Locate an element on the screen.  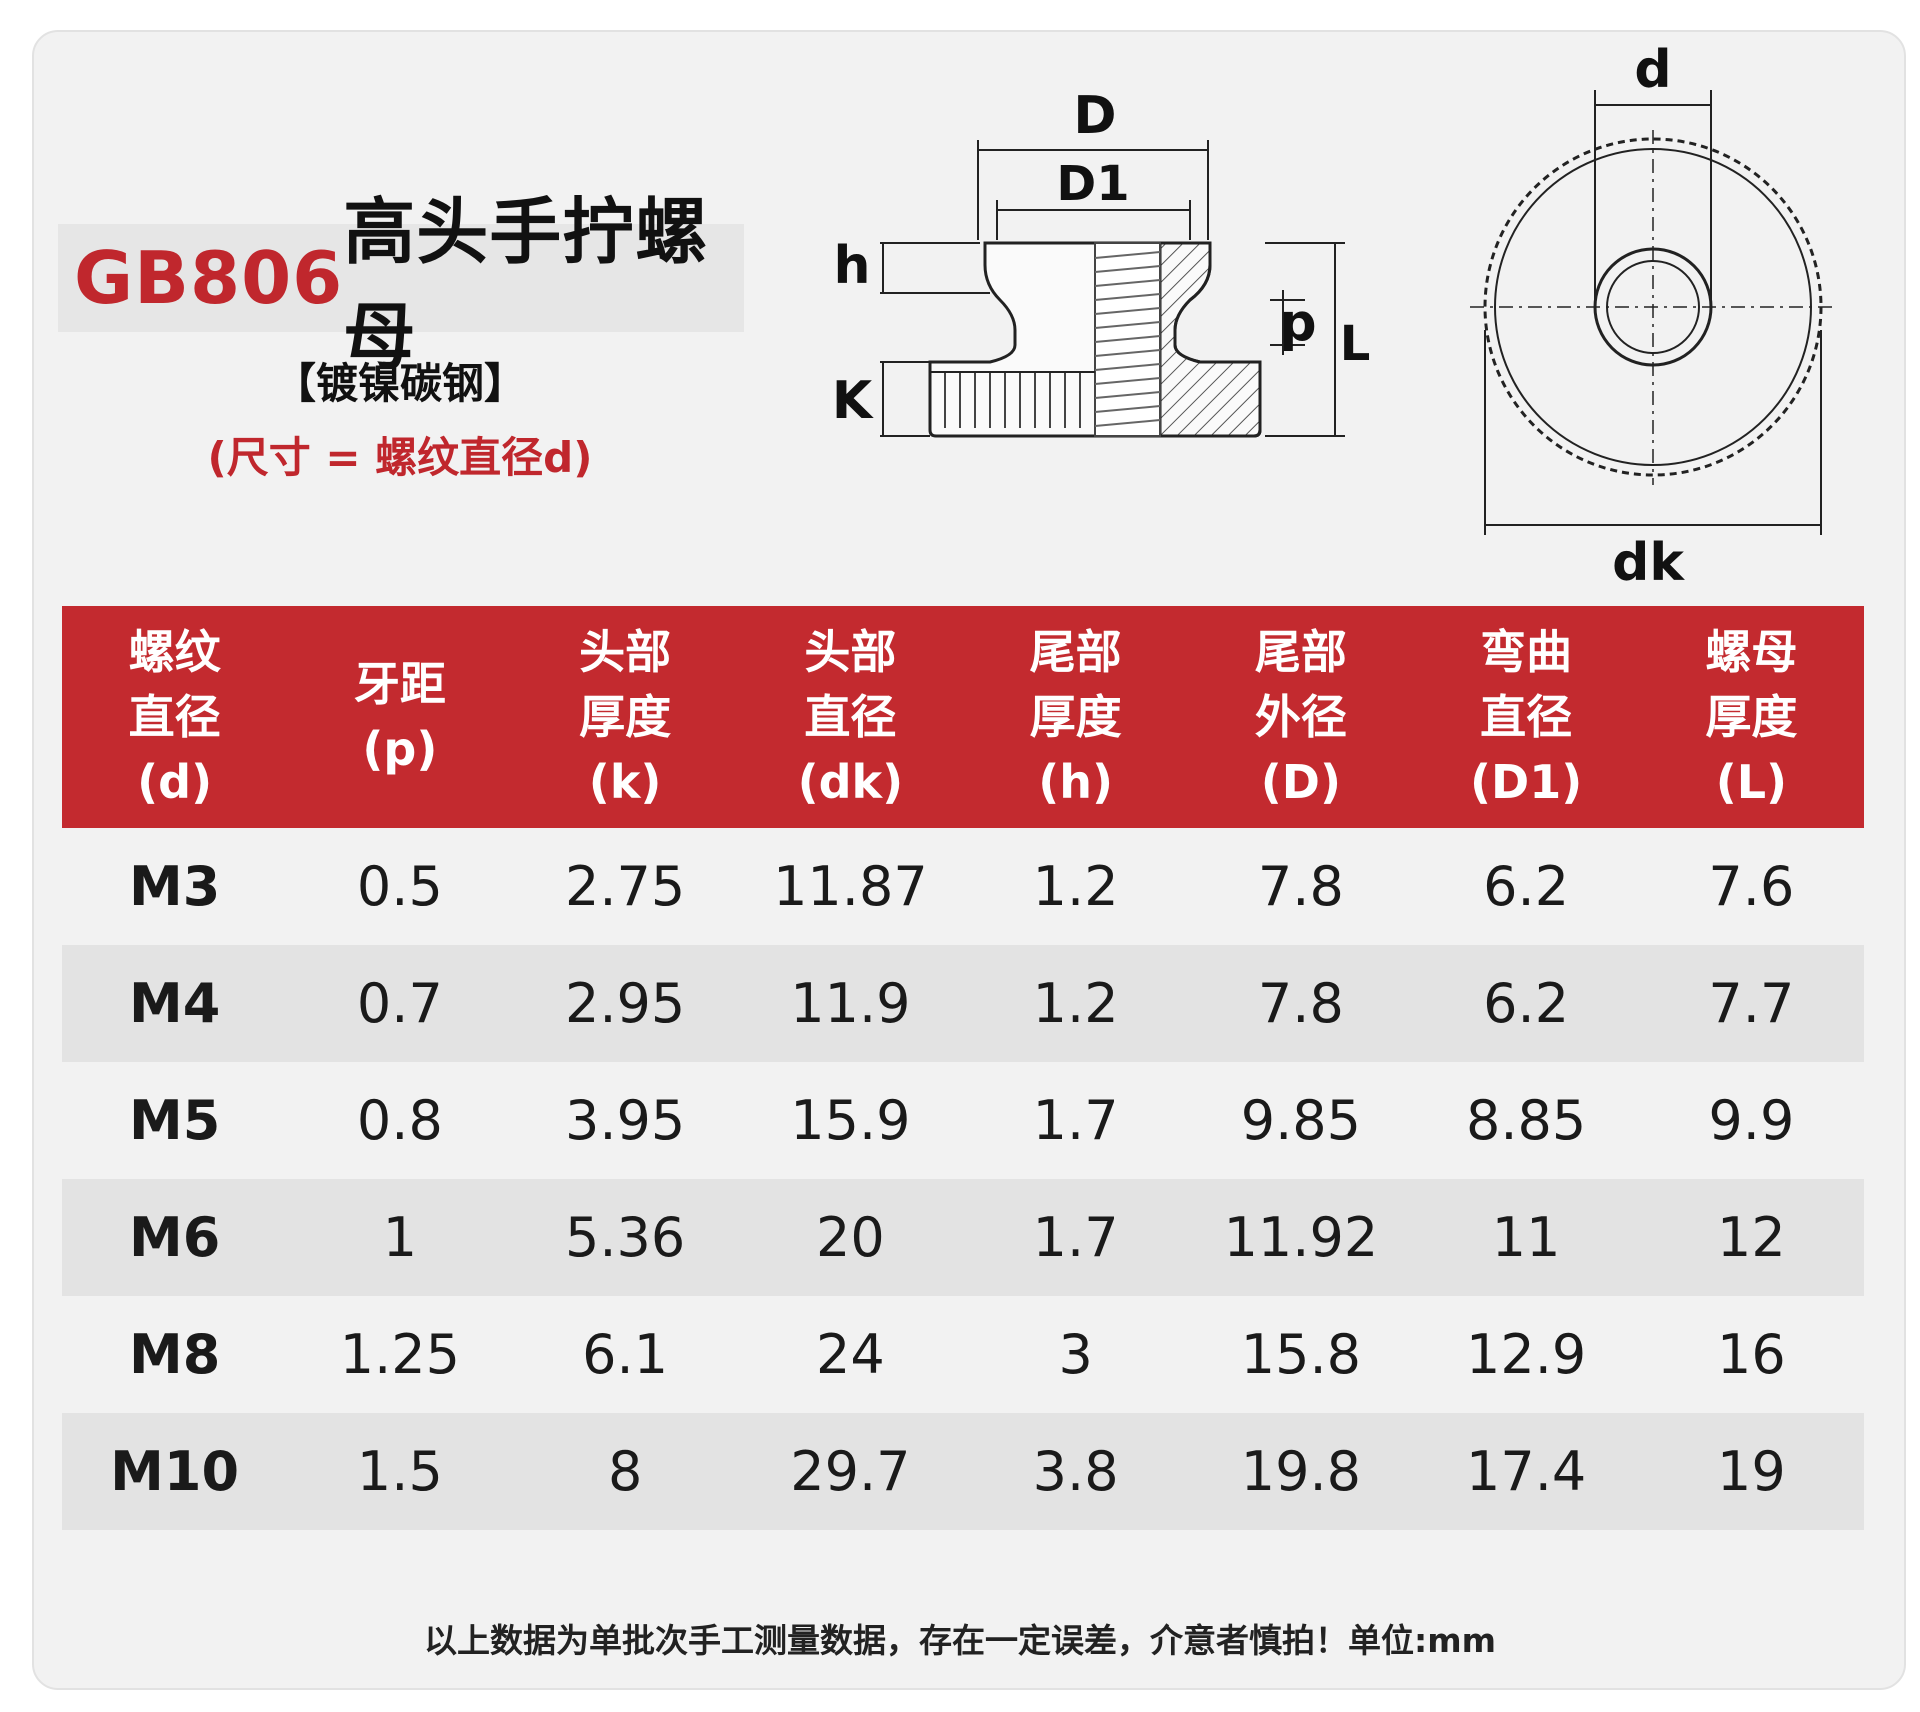
cell-tail-thickness: 3.8 is located at coordinates (1076, 1471).